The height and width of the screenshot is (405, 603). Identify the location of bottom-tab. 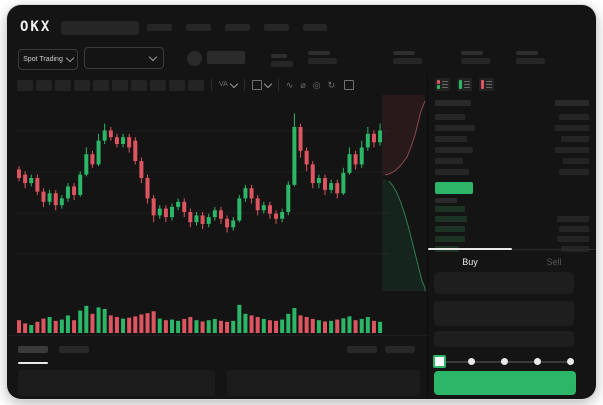
(74, 349).